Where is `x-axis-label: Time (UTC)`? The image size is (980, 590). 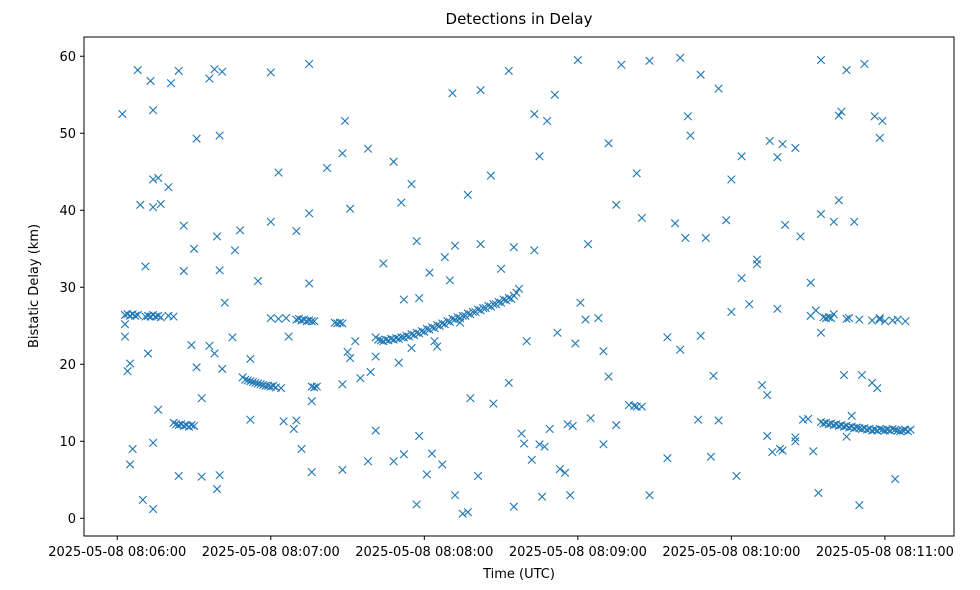 x-axis-label: Time (UTC) is located at coordinates (518, 574).